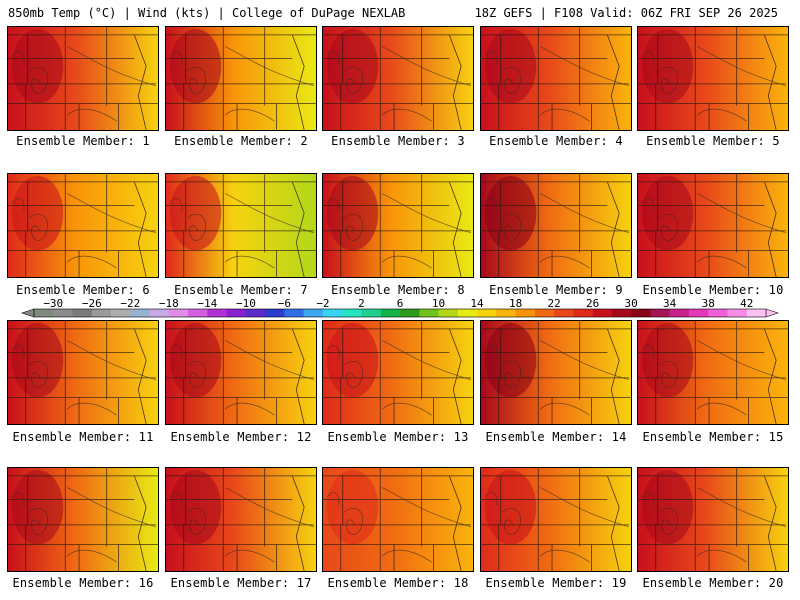  I want to click on colorbar-min-arrow, so click(28, 313).